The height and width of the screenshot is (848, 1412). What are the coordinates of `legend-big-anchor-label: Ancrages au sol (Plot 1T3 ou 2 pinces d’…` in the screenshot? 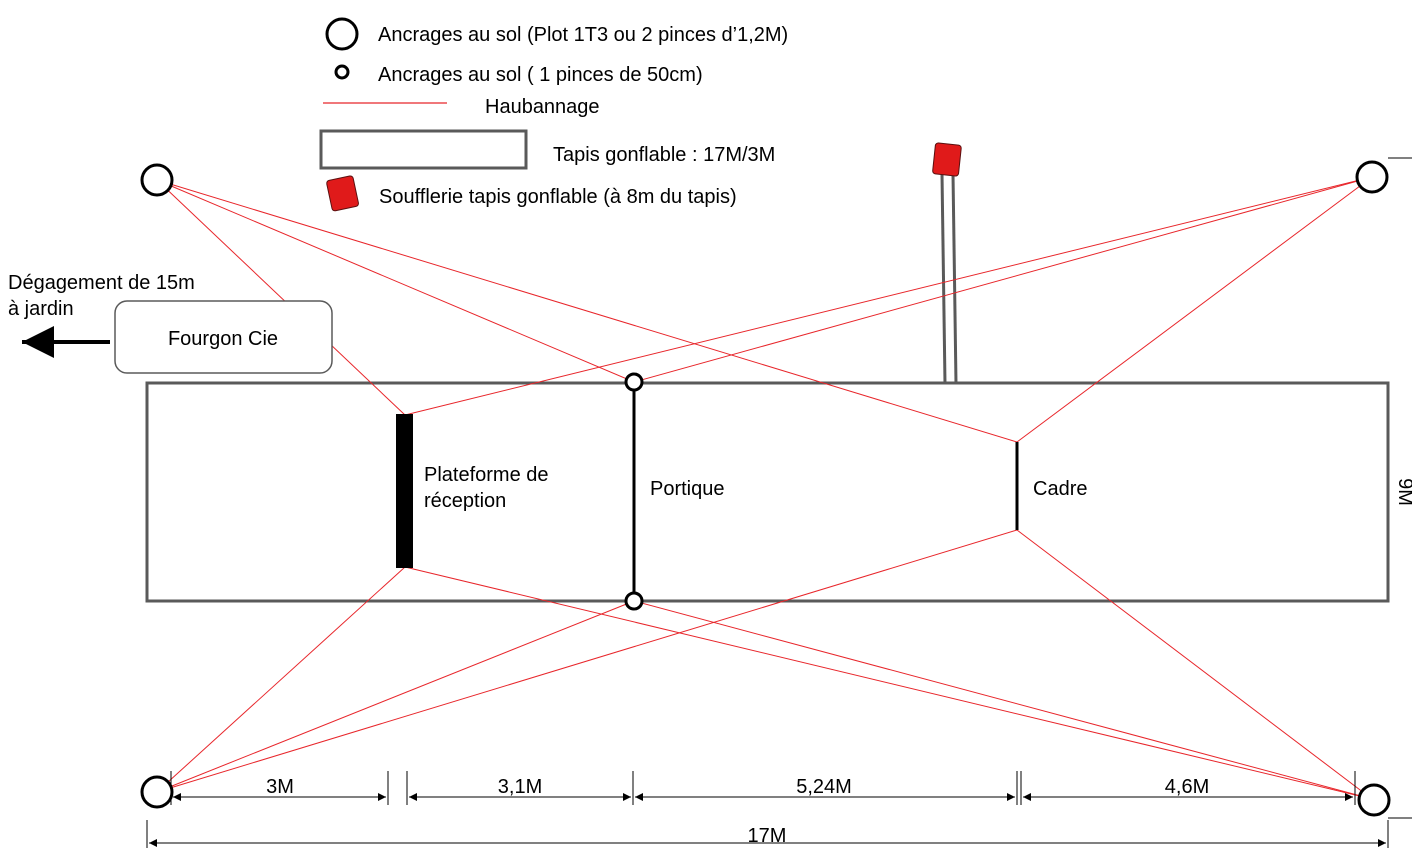 It's located at (583, 35).